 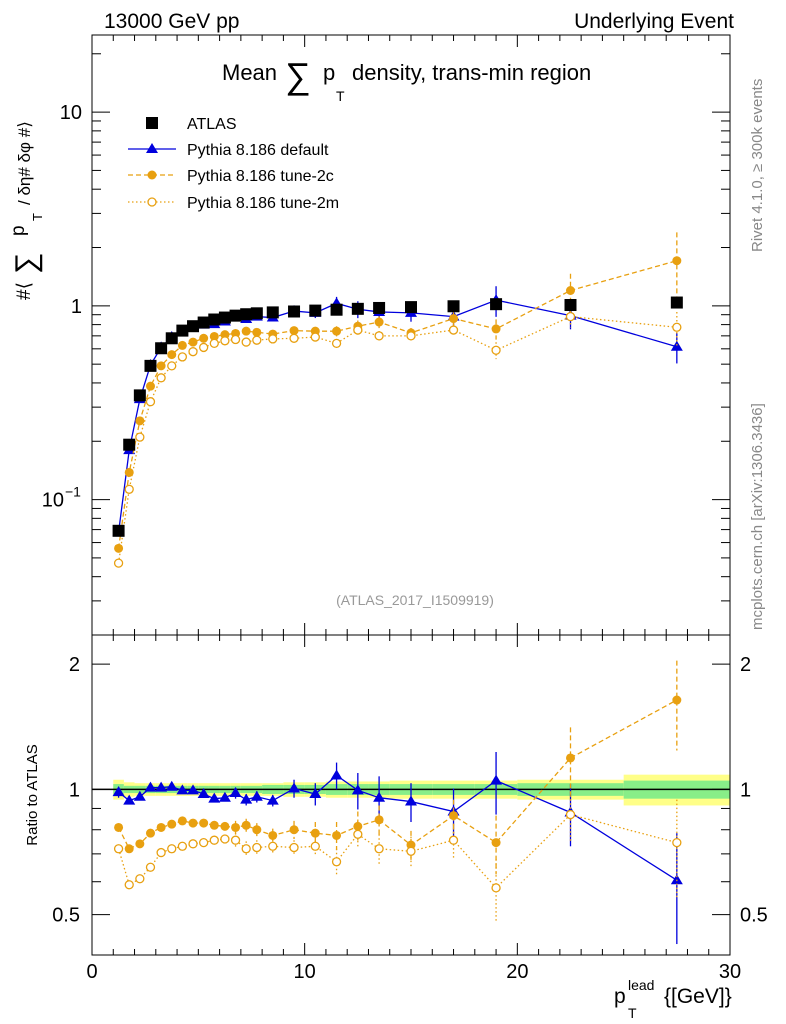 What do you see at coordinates (698, 996) in the screenshot?
I see `x-label-unit: {[GeV]}` at bounding box center [698, 996].